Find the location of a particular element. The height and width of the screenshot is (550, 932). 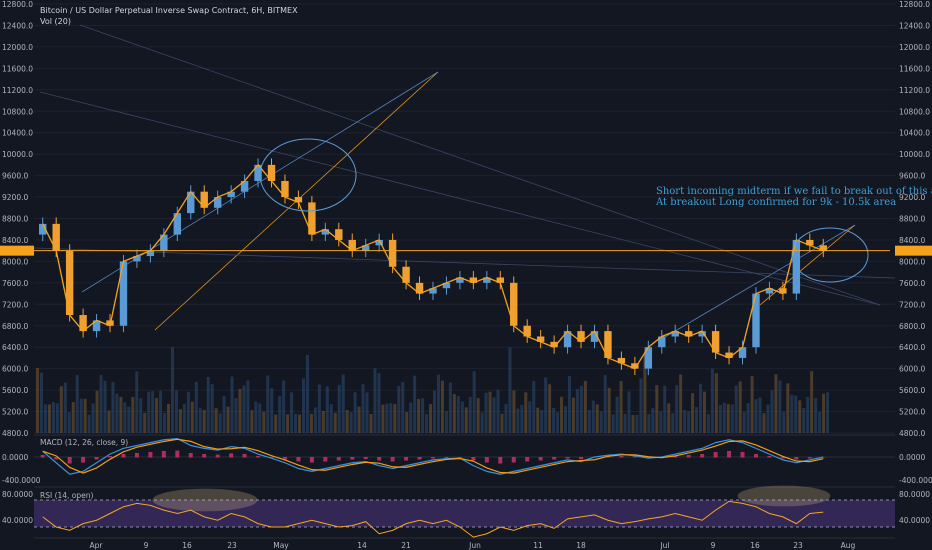

price-tick-right: 8400.0 is located at coordinates (912, 240).